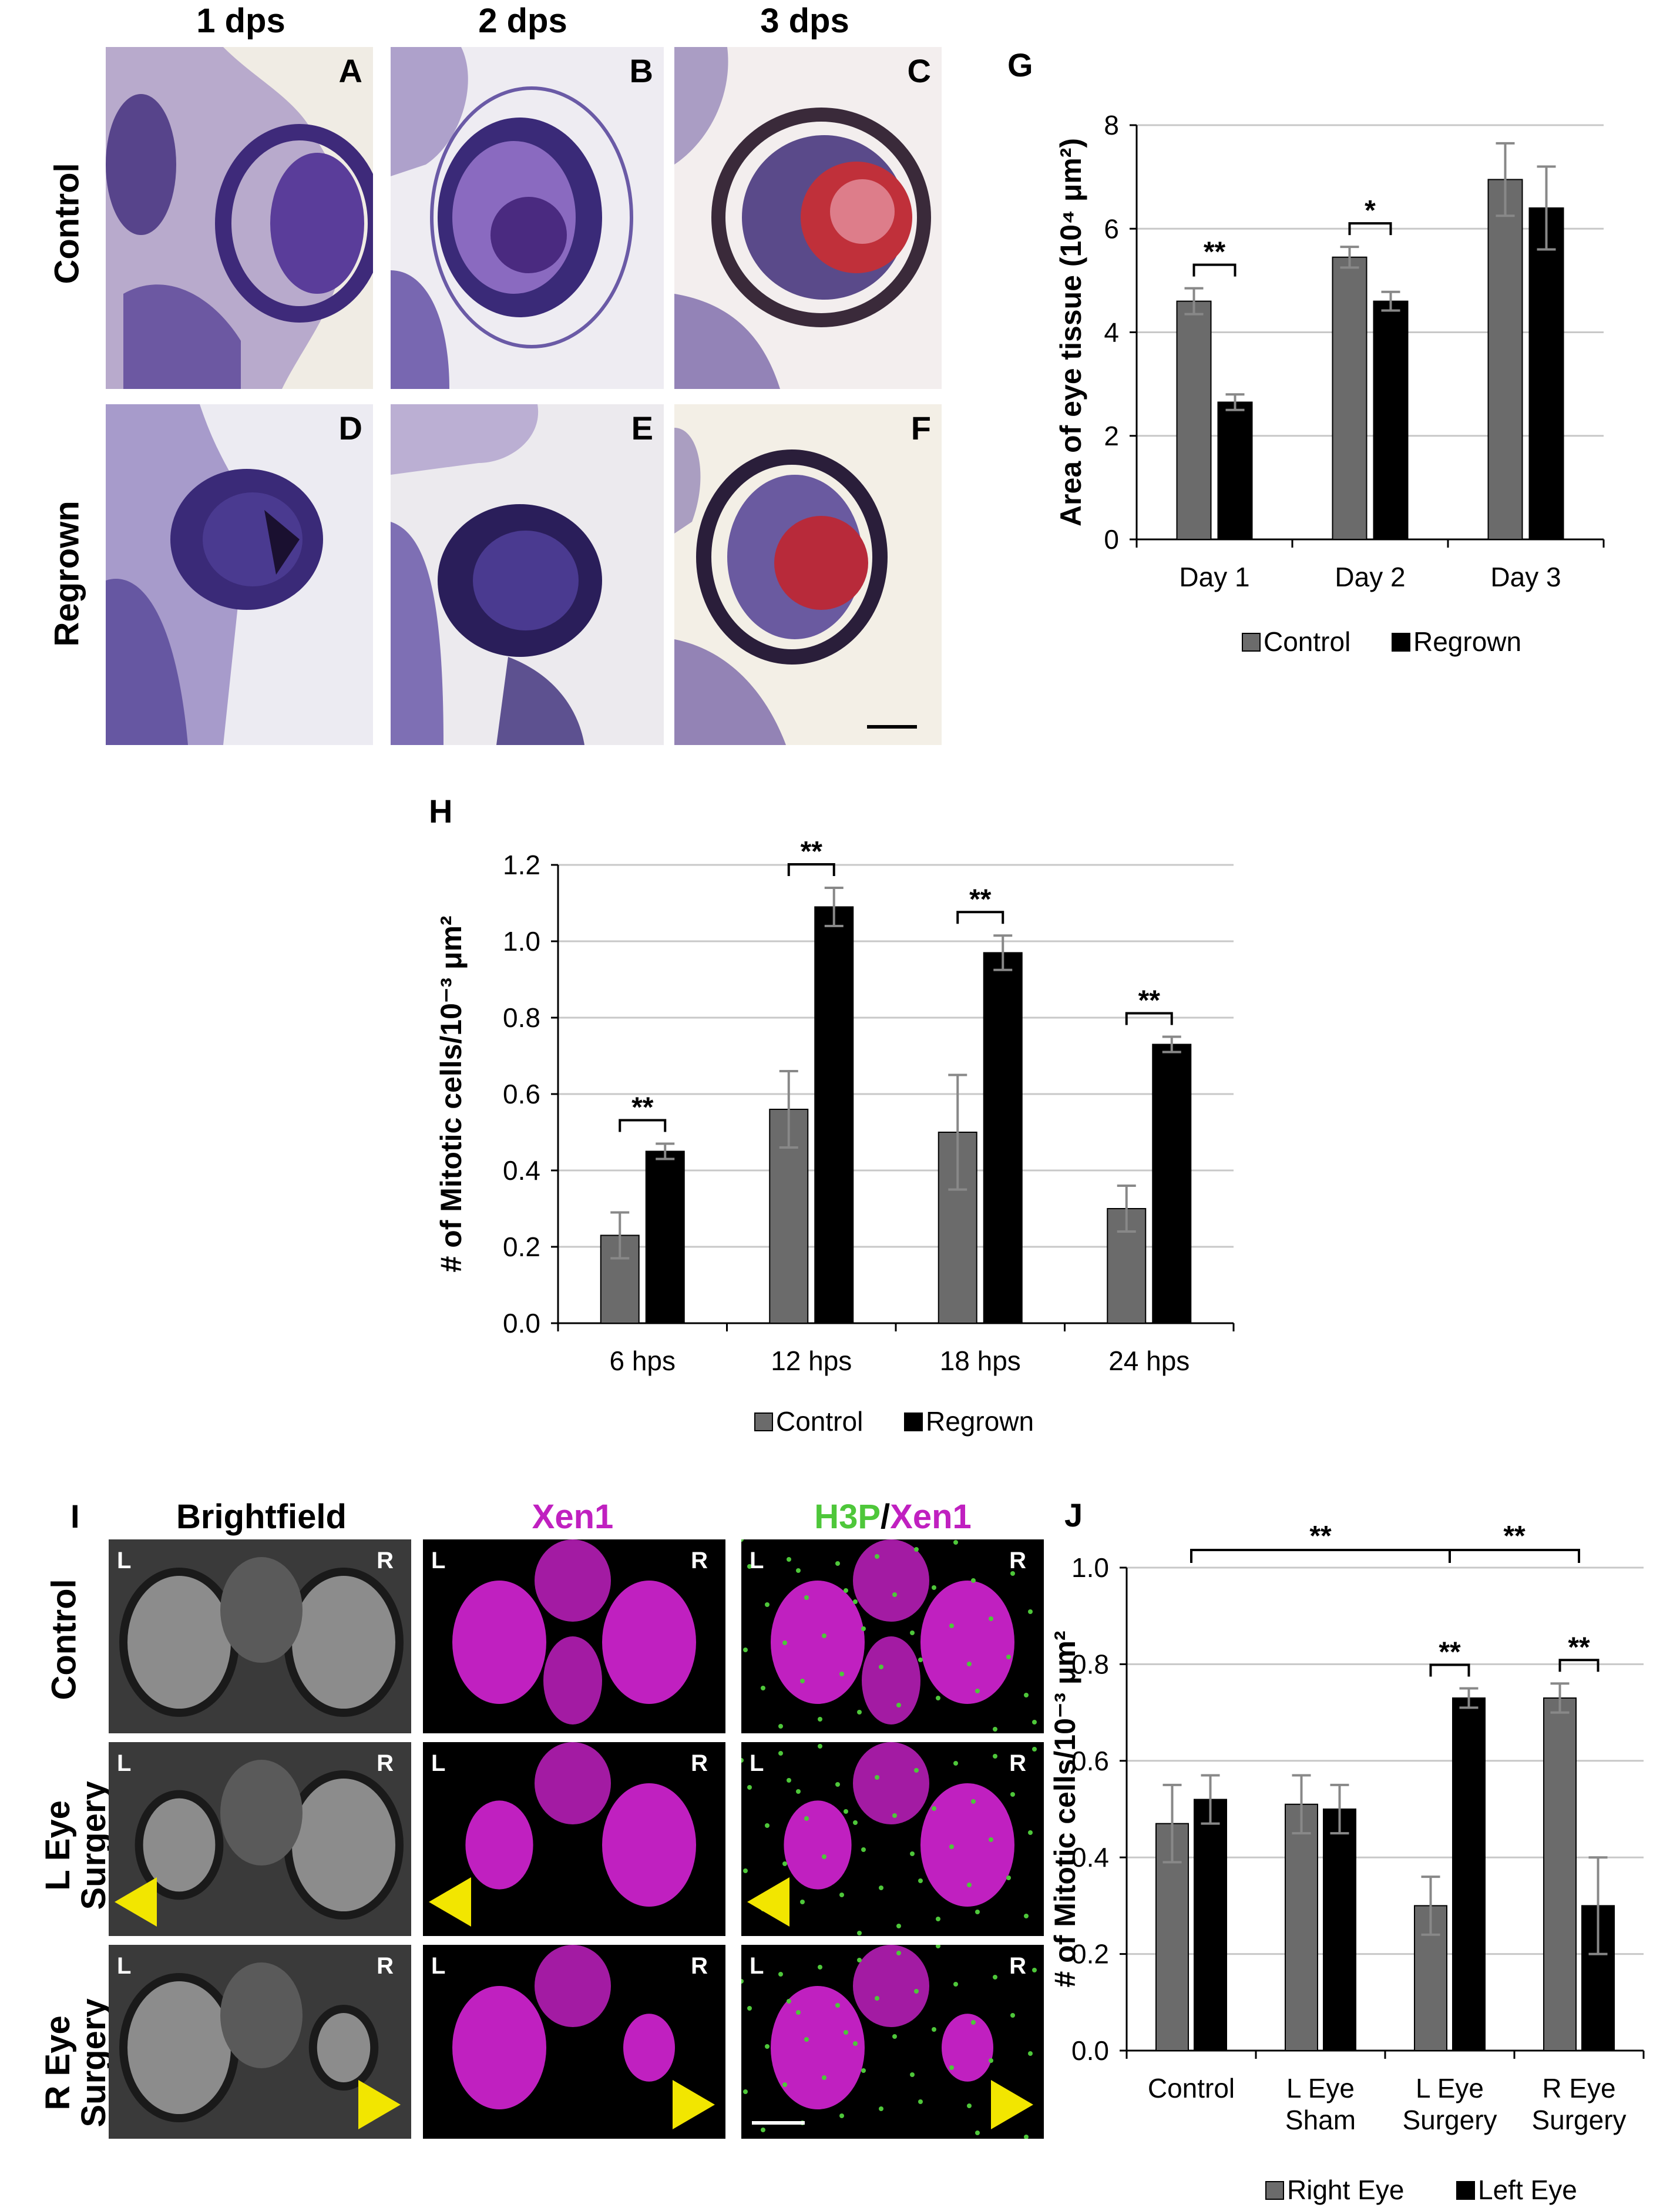  Describe the element at coordinates (521, 1247) in the screenshot. I see `y-tick-label: 0.2` at that location.